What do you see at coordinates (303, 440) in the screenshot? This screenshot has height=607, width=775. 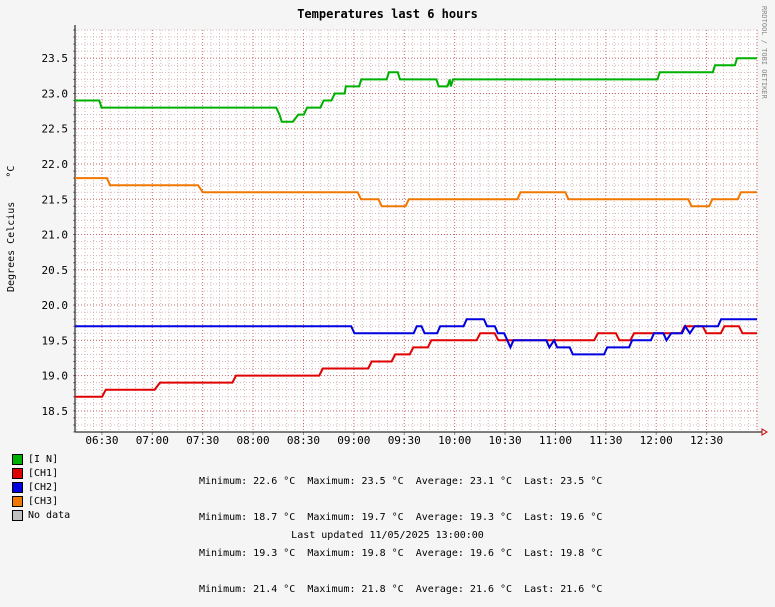 I see `x-tick-label: 08:30` at bounding box center [303, 440].